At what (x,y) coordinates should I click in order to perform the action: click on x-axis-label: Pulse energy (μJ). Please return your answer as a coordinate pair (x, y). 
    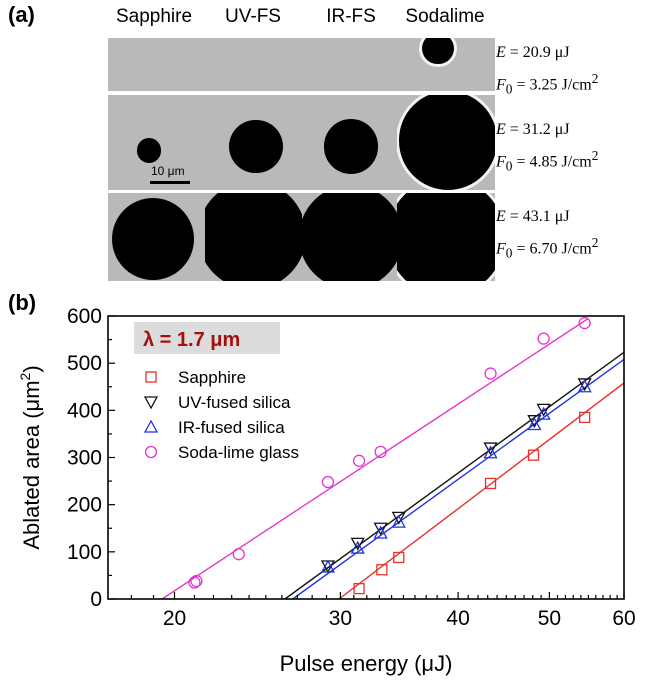
    Looking at the image, I should click on (366, 663).